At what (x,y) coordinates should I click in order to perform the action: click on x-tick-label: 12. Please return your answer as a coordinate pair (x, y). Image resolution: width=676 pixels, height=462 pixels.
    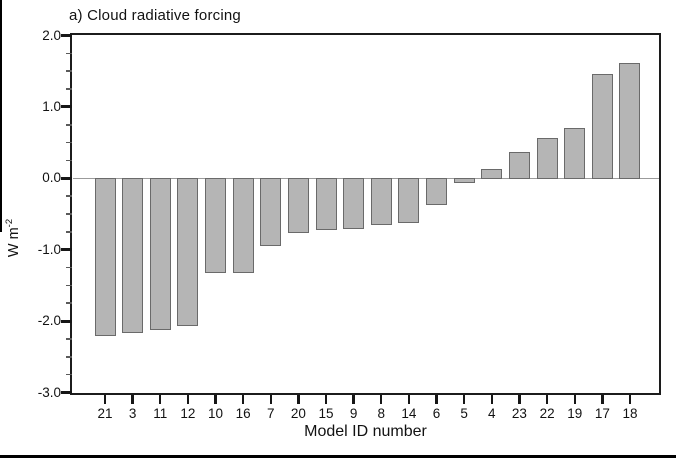
    Looking at the image, I should click on (188, 413).